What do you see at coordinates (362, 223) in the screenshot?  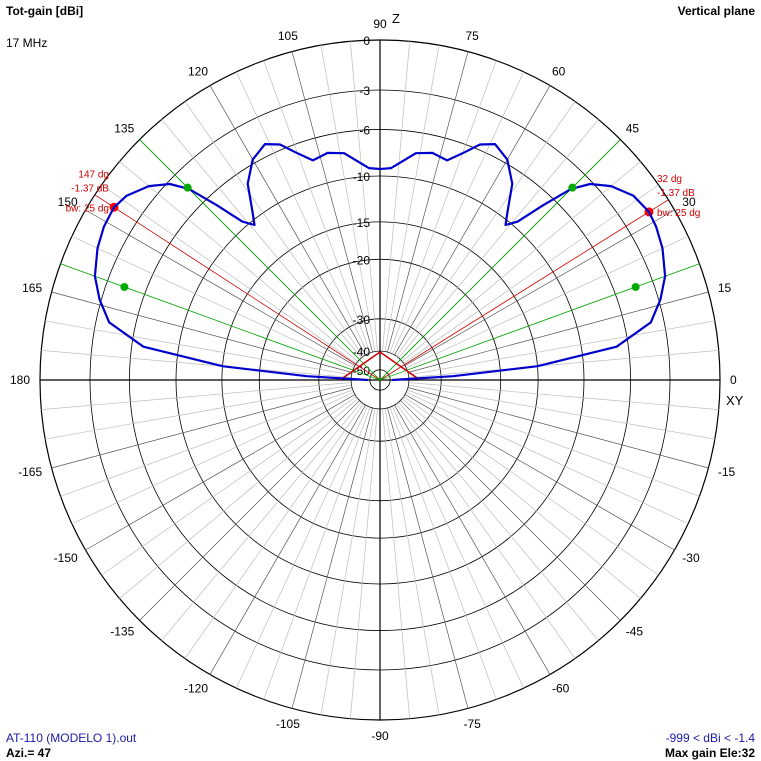 I see `radial-tick-label: -15` at bounding box center [362, 223].